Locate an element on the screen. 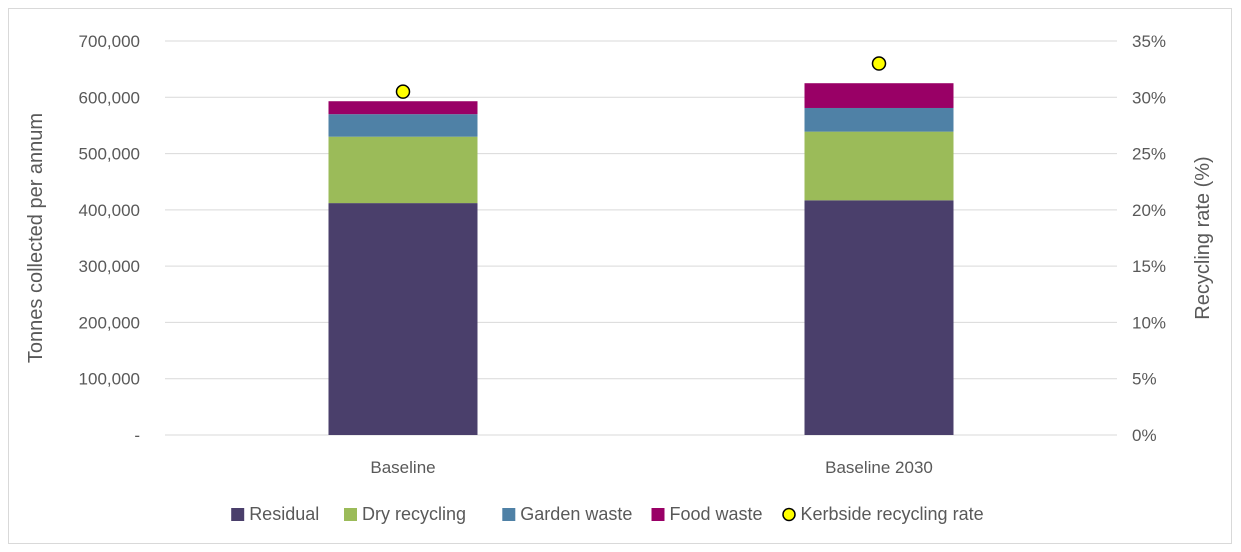 This screenshot has width=1241, height=552. recycling-rate-points is located at coordinates (641, 77).